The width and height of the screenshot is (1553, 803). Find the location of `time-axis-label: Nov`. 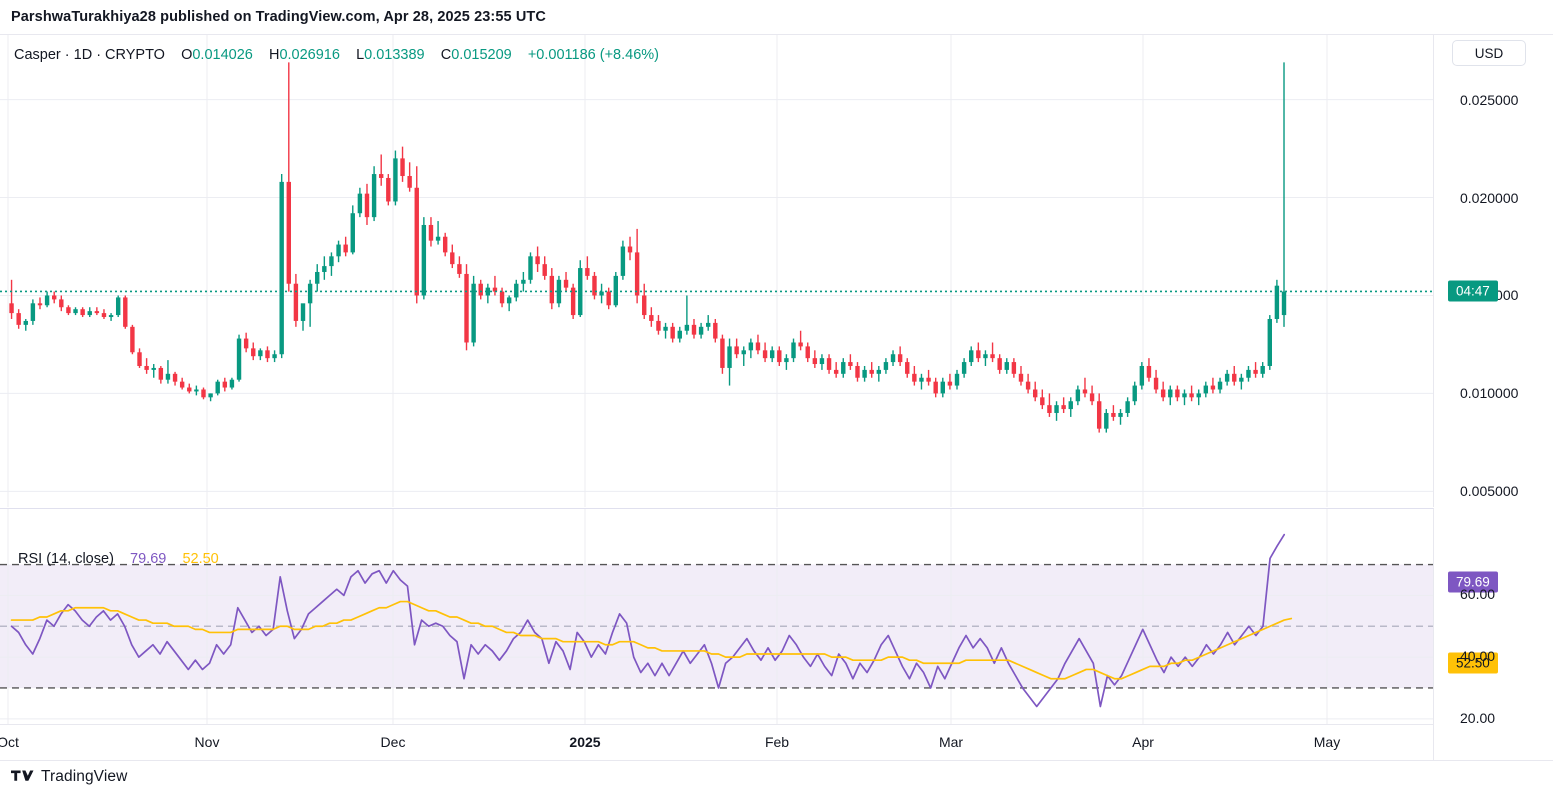

time-axis-label: Nov is located at coordinates (207, 742).